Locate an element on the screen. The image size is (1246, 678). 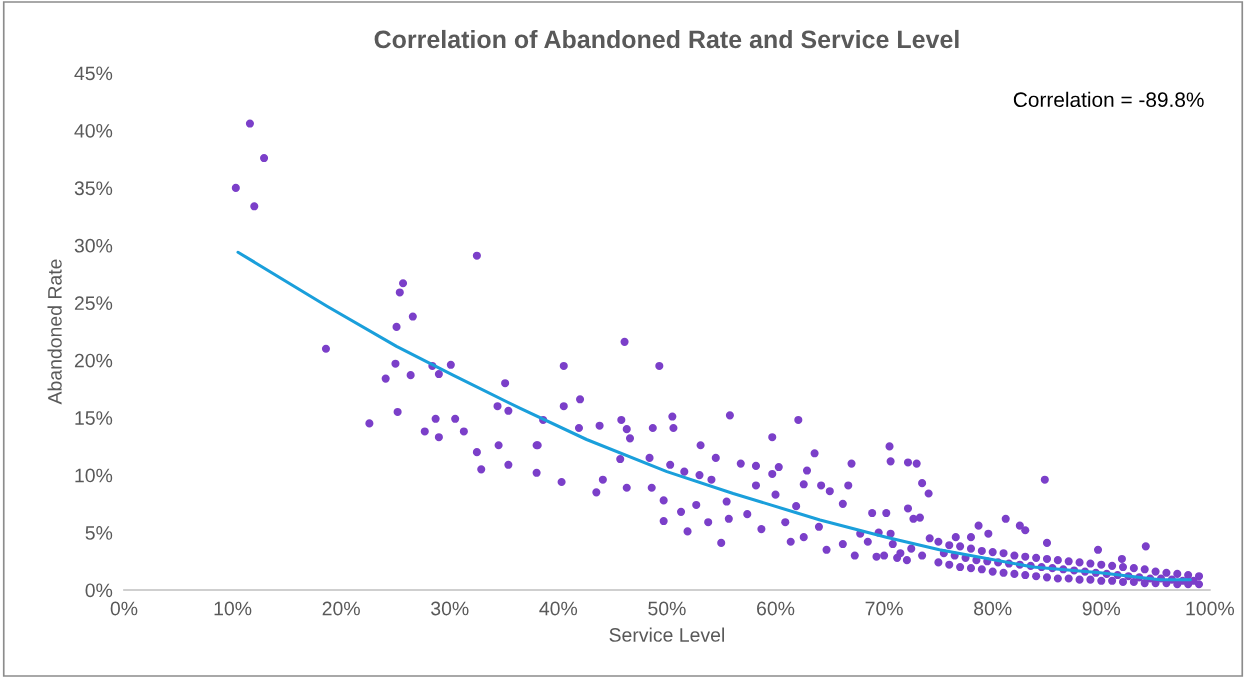
chart-title: Correlation of Abandoned Rate and Service Level is located at coordinates (666, 39).